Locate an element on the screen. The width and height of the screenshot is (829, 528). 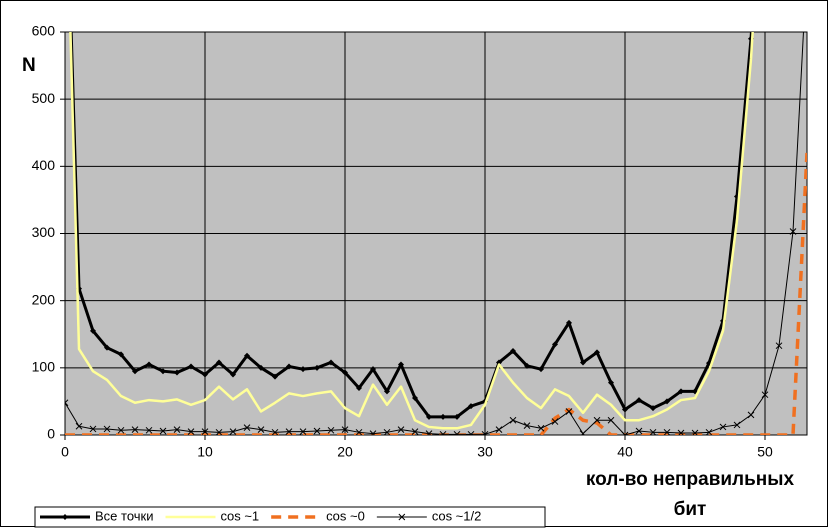
y-tick-label: 400 is located at coordinates (44, 165).